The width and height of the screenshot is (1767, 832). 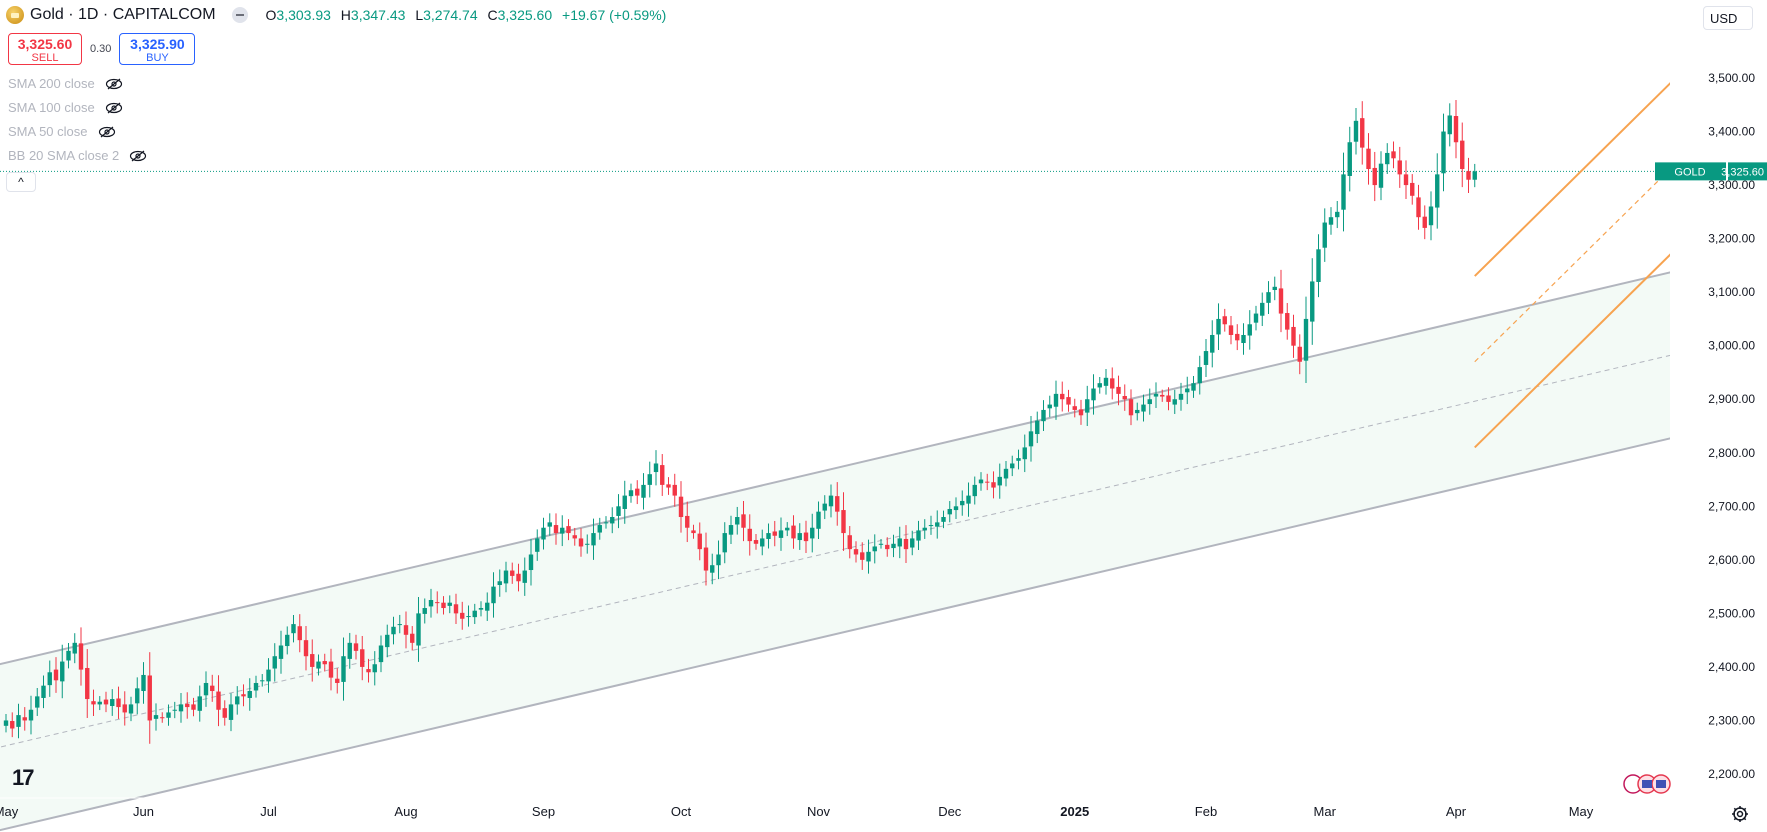 I want to click on symbol-title: Gold · 1D · CAPITALCOM, so click(x=123, y=14).